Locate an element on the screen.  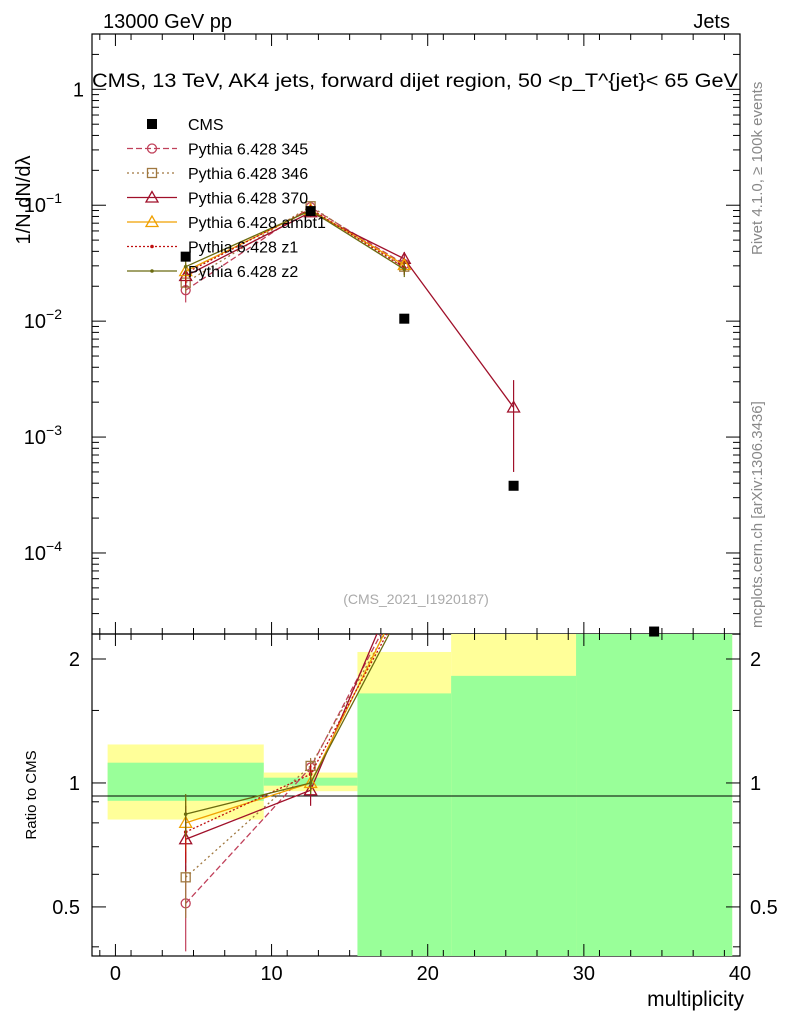
legend-entry-cms: CMS is located at coordinates (185, 125).